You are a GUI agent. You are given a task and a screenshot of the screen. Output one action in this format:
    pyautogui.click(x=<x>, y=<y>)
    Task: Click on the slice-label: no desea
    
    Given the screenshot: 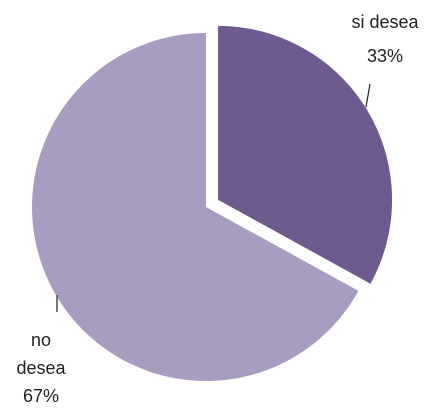 What is the action you would take?
    pyautogui.click(x=41, y=354)
    